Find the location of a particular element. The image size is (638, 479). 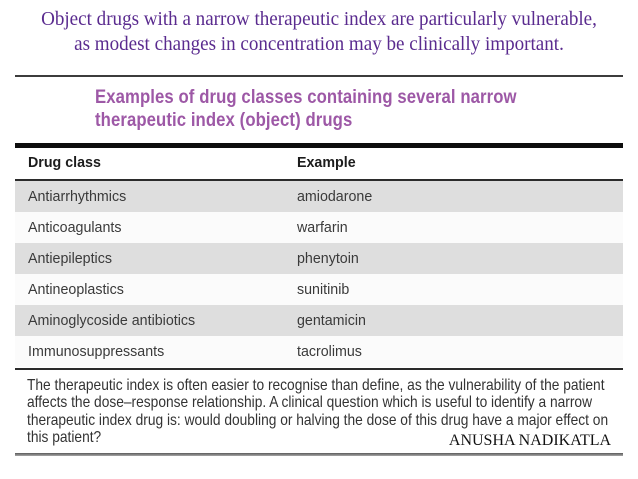

table-row: Antiarrhythmics amiodarone is located at coordinates (319, 196).